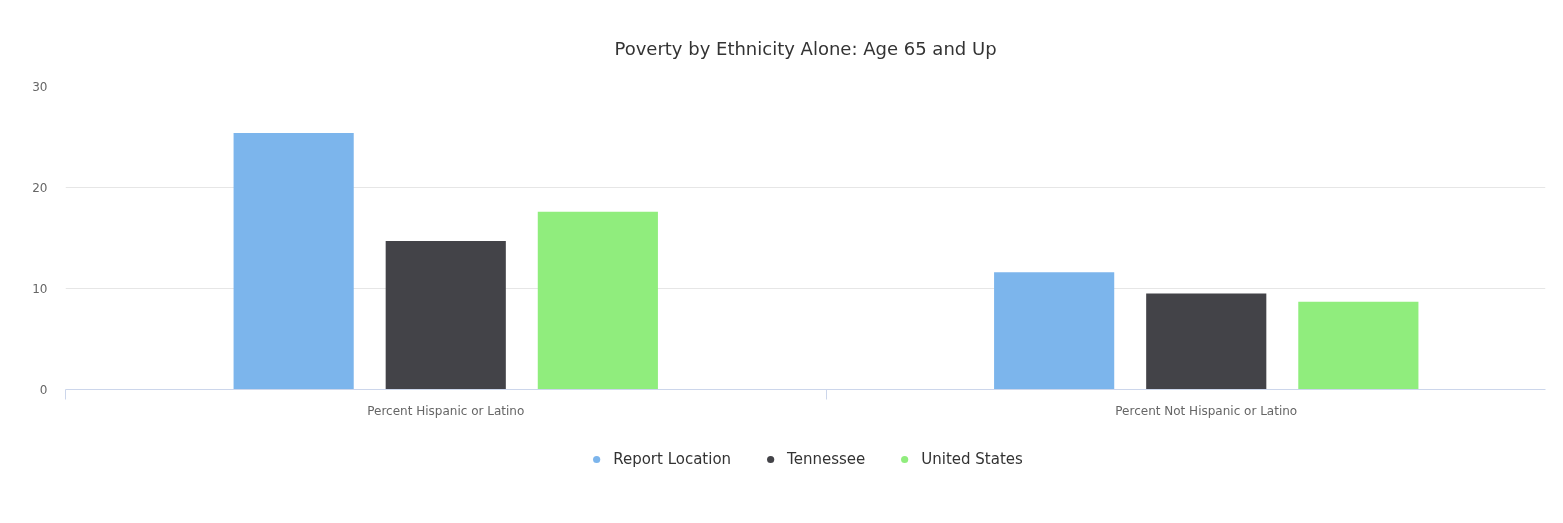 The image size is (1563, 523). What do you see at coordinates (40, 87) in the screenshot?
I see `y-tick-label: 30` at bounding box center [40, 87].